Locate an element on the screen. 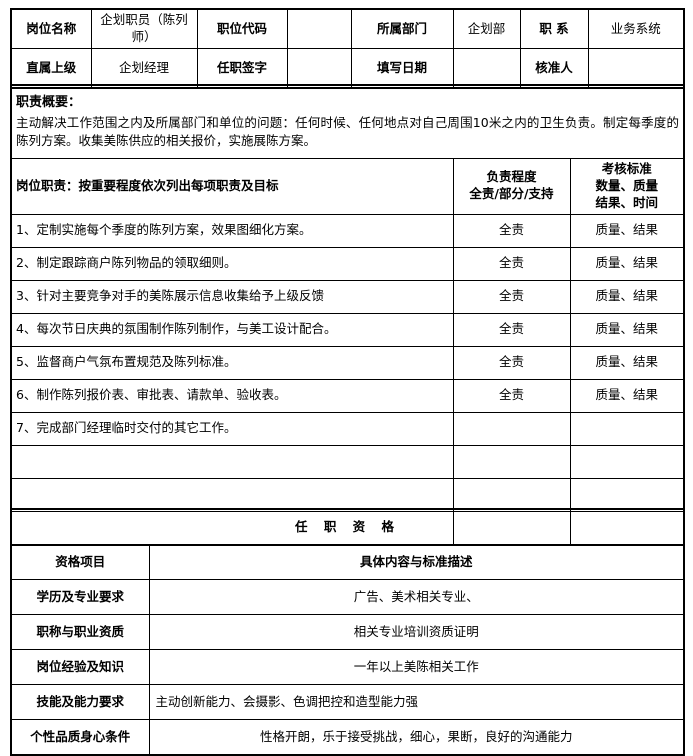  duty-row: 3、针对主要竞争对手的美陈展示信息收集给予上级反馈 全责 质量、结果 is located at coordinates (347, 296).